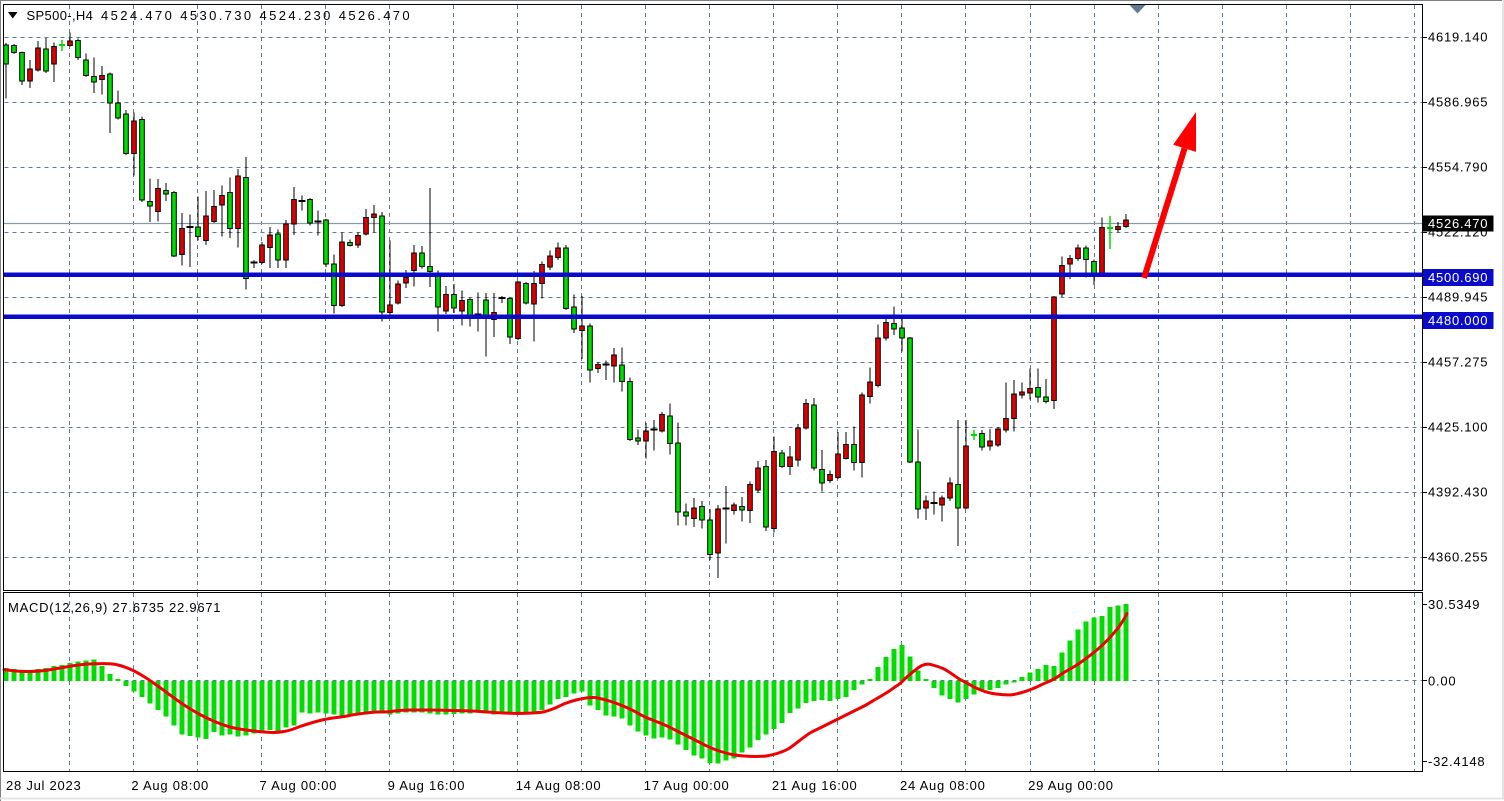 The height and width of the screenshot is (801, 1504). What do you see at coordinates (1458, 277) in the screenshot?
I see `svg-text: 4500.690` at bounding box center [1458, 277].